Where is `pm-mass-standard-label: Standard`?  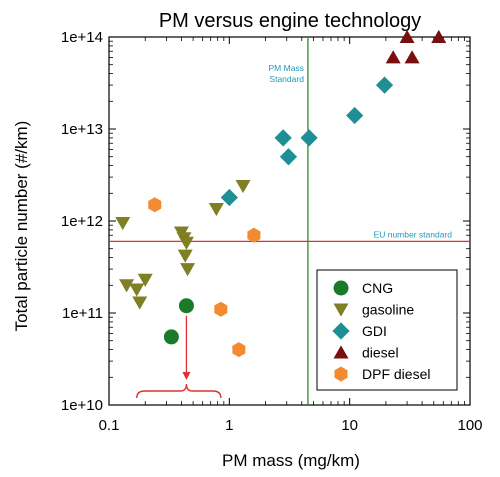
pm-mass-standard-label: Standard is located at coordinates (286, 79).